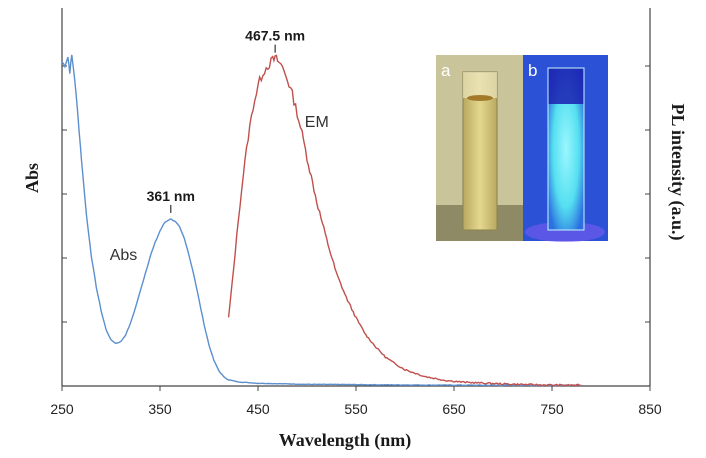  Describe the element at coordinates (317, 122) in the screenshot. I see `em-series-label: EM` at that location.